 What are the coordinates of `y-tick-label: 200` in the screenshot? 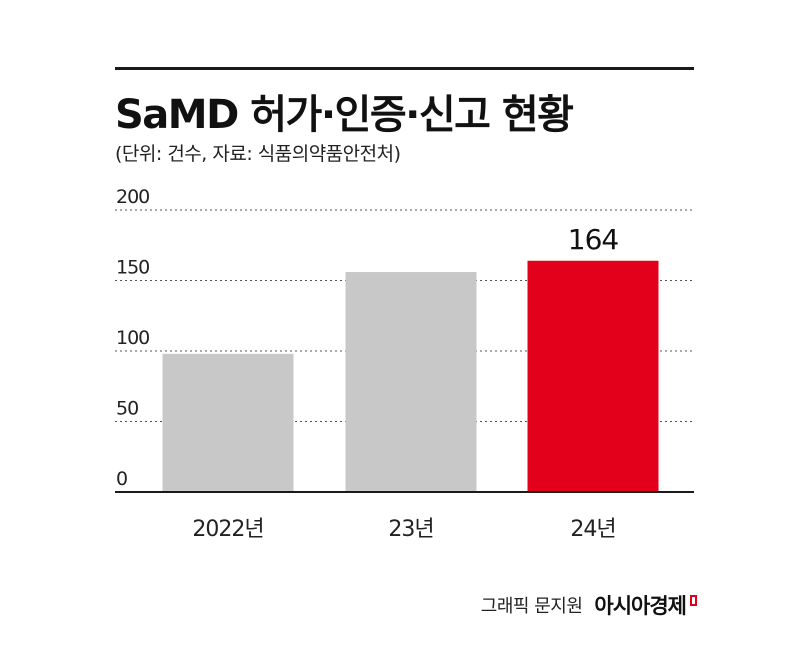 It's located at (132, 197).